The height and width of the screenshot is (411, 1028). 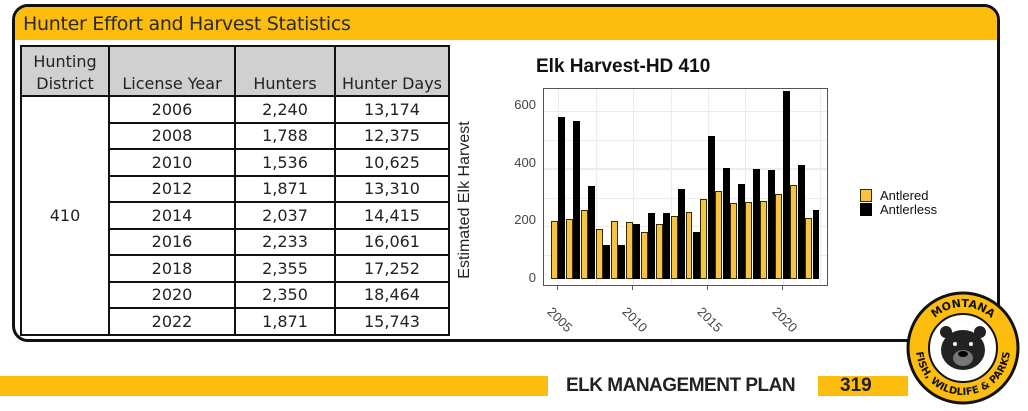 What do you see at coordinates (392, 321) in the screenshot?
I see `hunter-days-cell: 15,743` at bounding box center [392, 321].